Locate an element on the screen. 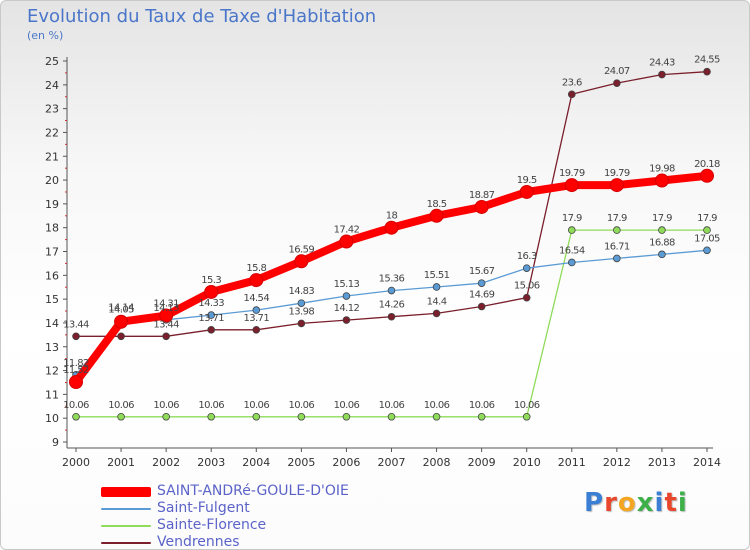 This screenshot has width=750, height=550. y-tick-label: 15 is located at coordinates (52, 299).